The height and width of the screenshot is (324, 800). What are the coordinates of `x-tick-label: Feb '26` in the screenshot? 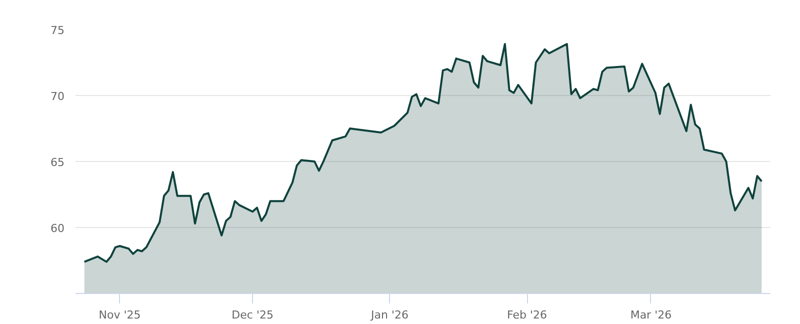 It's located at (527, 315).